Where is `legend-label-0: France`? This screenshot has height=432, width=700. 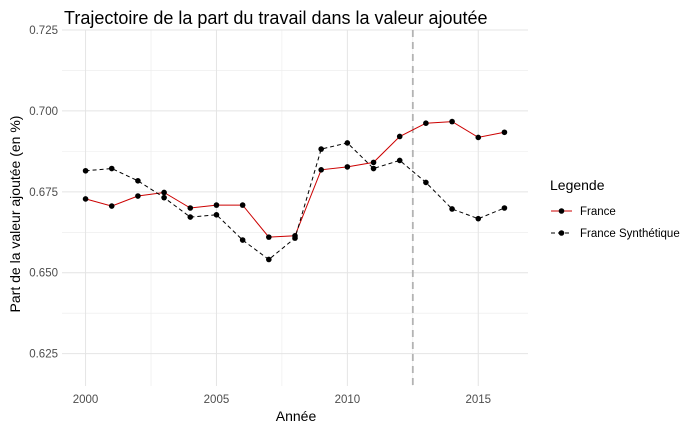 legend-label-0: France is located at coordinates (598, 212).